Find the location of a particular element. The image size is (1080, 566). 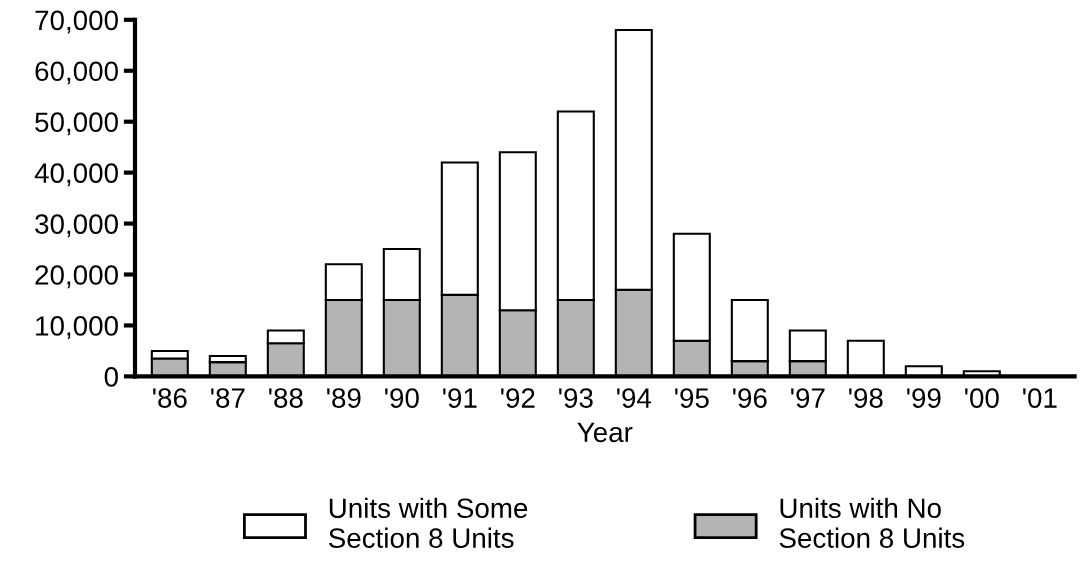

legend-label: Units with No Section 8 Units is located at coordinates (872, 522).